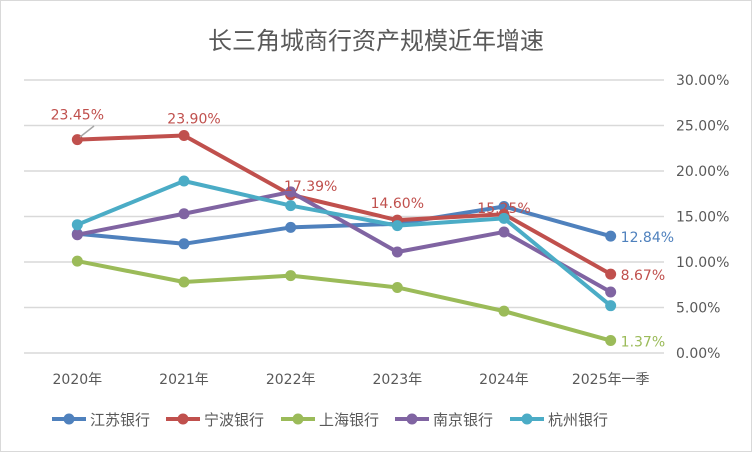 This screenshot has height=452, width=752. Describe the element at coordinates (376, 41) in the screenshot. I see `chart-title: 长三角城商行资产规模近年增速` at that location.